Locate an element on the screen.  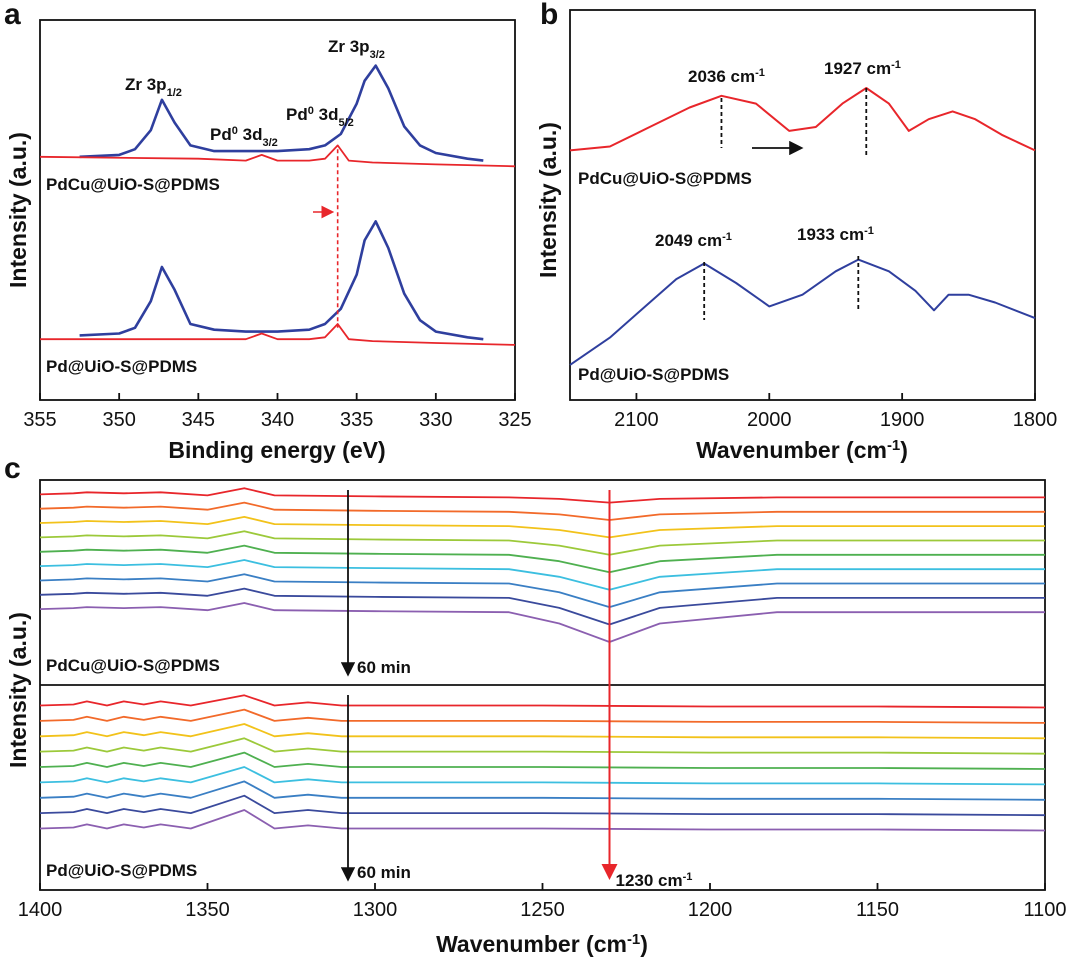
panel-letter: c is located at coordinates (12, 468).